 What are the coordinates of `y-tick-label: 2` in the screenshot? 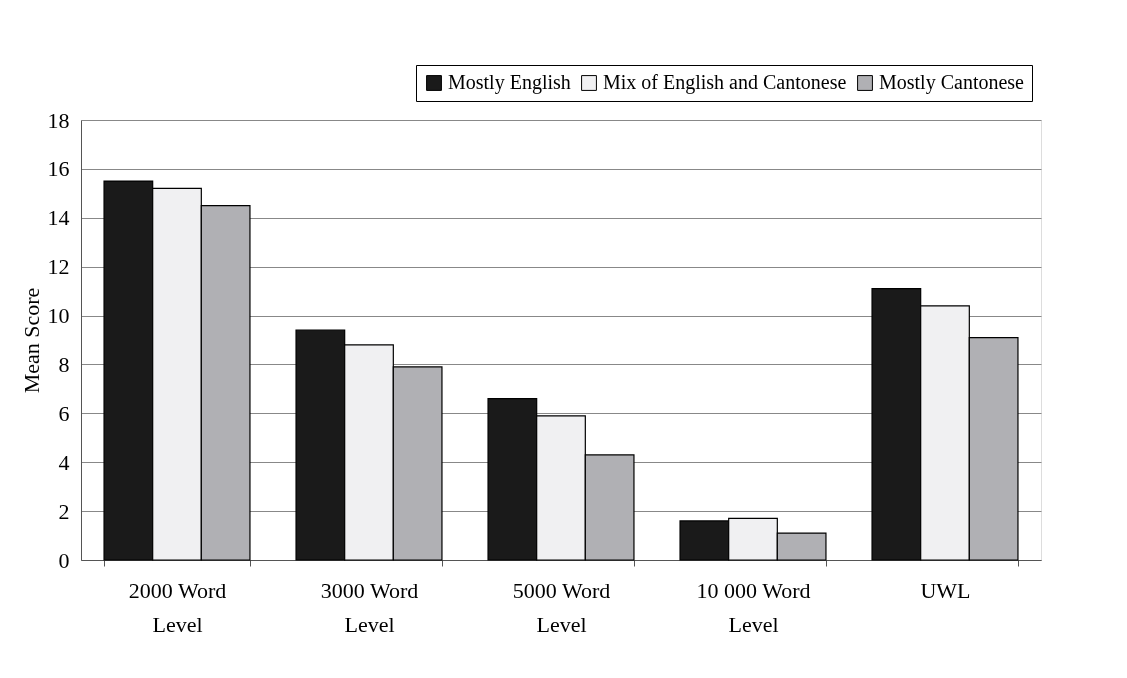 It's located at (64, 511).